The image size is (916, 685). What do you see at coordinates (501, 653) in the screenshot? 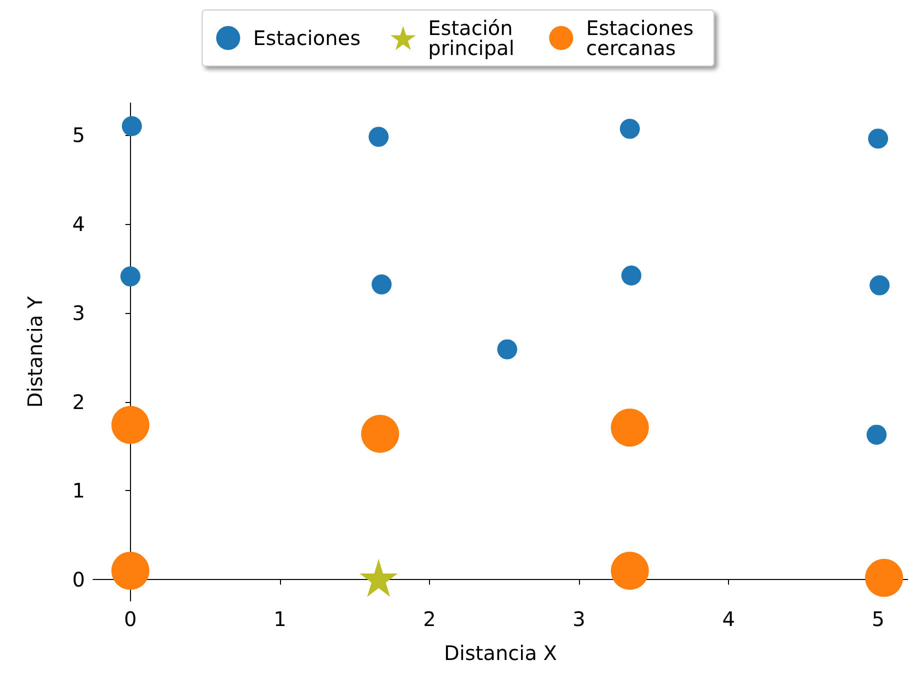
I see `x-axis-title: Distancia X` at bounding box center [501, 653].